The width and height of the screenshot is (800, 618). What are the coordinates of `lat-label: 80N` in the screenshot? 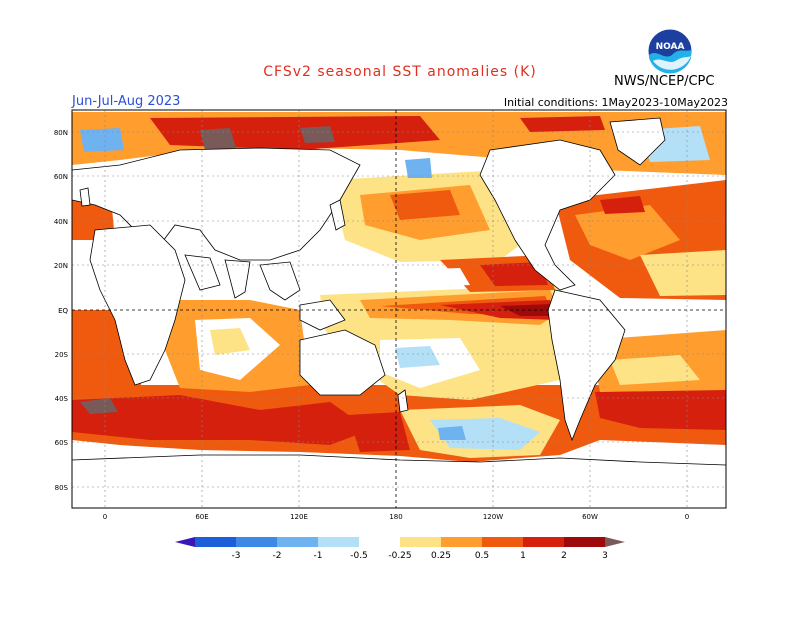 It's located at (61, 133).